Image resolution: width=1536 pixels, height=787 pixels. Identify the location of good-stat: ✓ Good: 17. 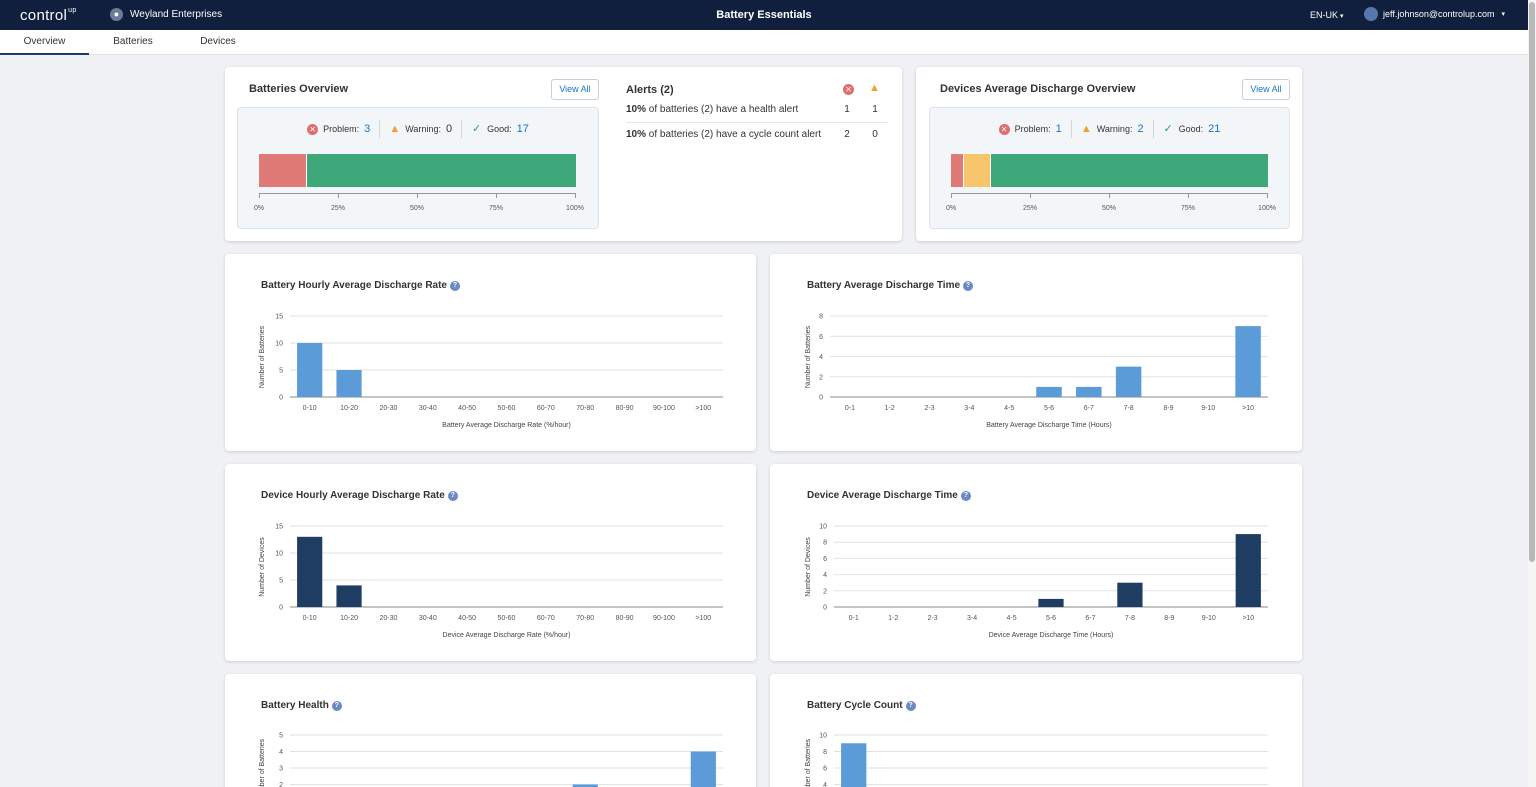
(500, 129).